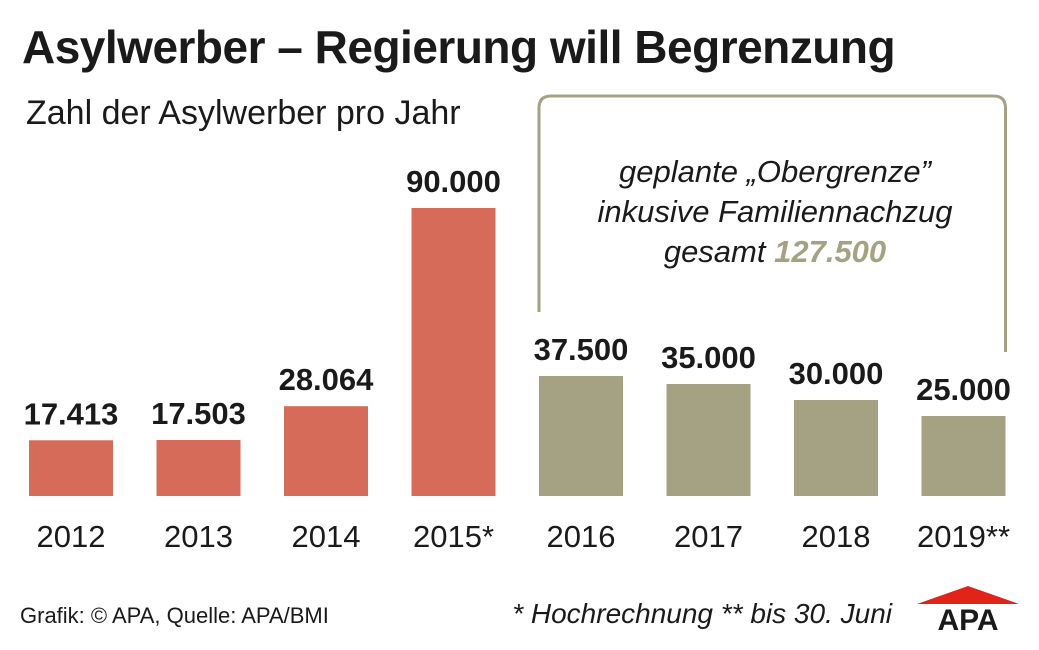  Describe the element at coordinates (581, 436) in the screenshot. I see `bar-2016` at that location.